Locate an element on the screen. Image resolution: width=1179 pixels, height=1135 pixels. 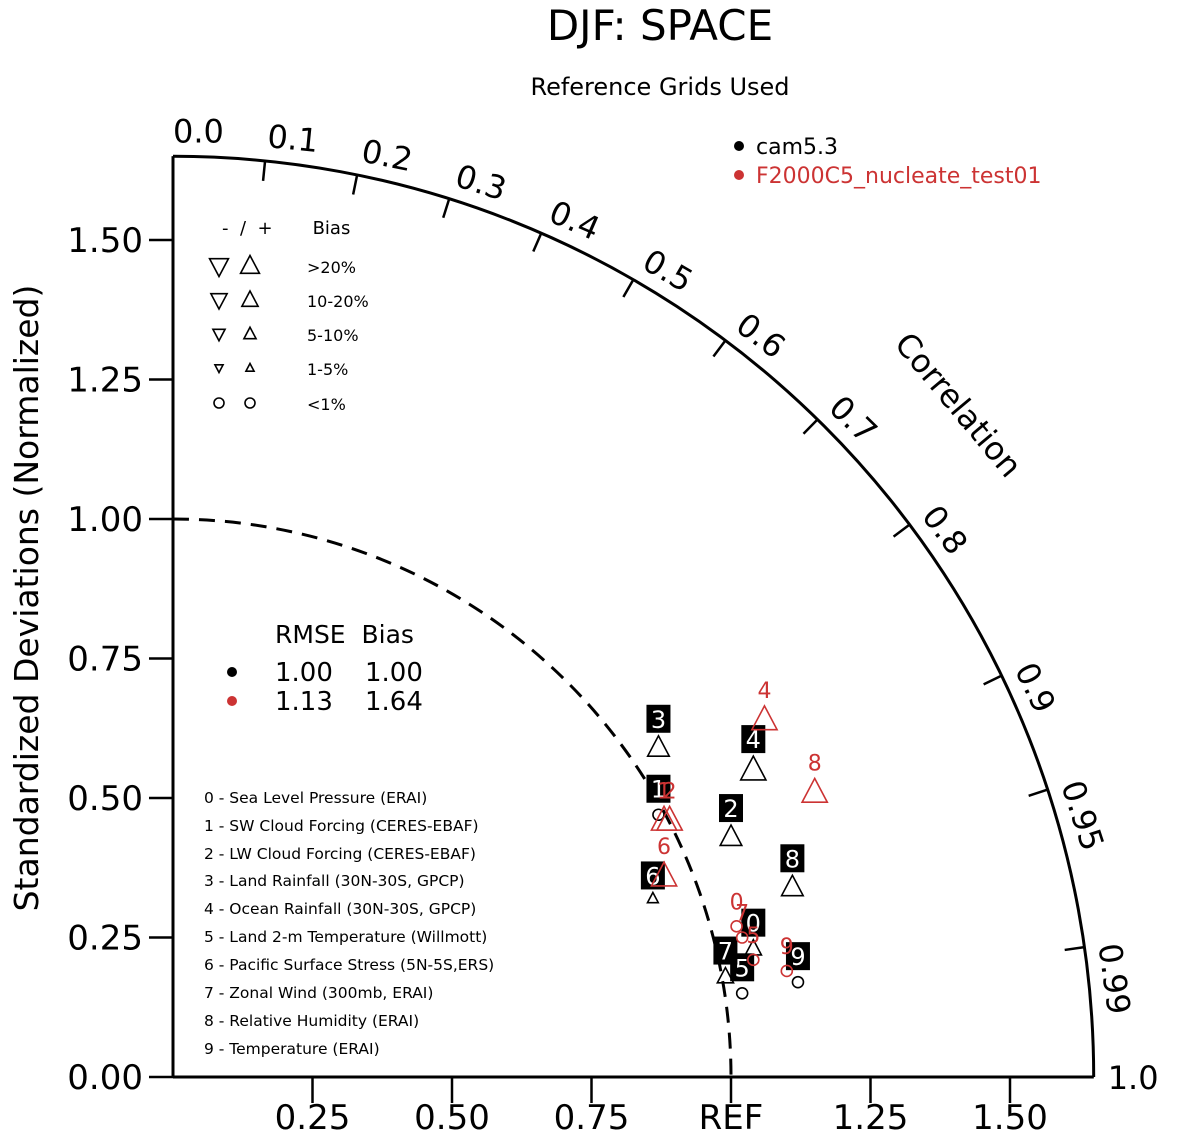
bias-label-5-10: 5-10% is located at coordinates (333, 335).